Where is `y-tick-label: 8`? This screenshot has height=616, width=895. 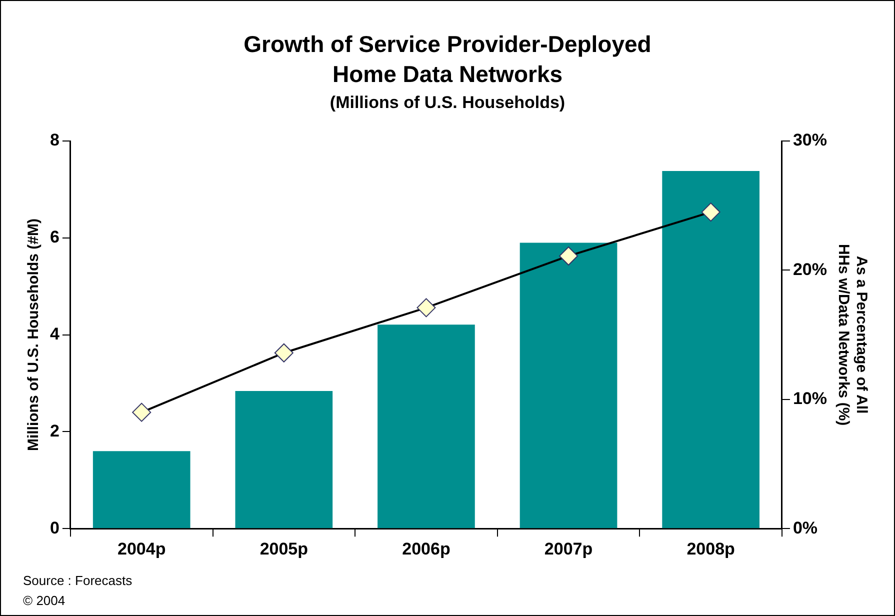 y-tick-label: 8 is located at coordinates (55, 140).